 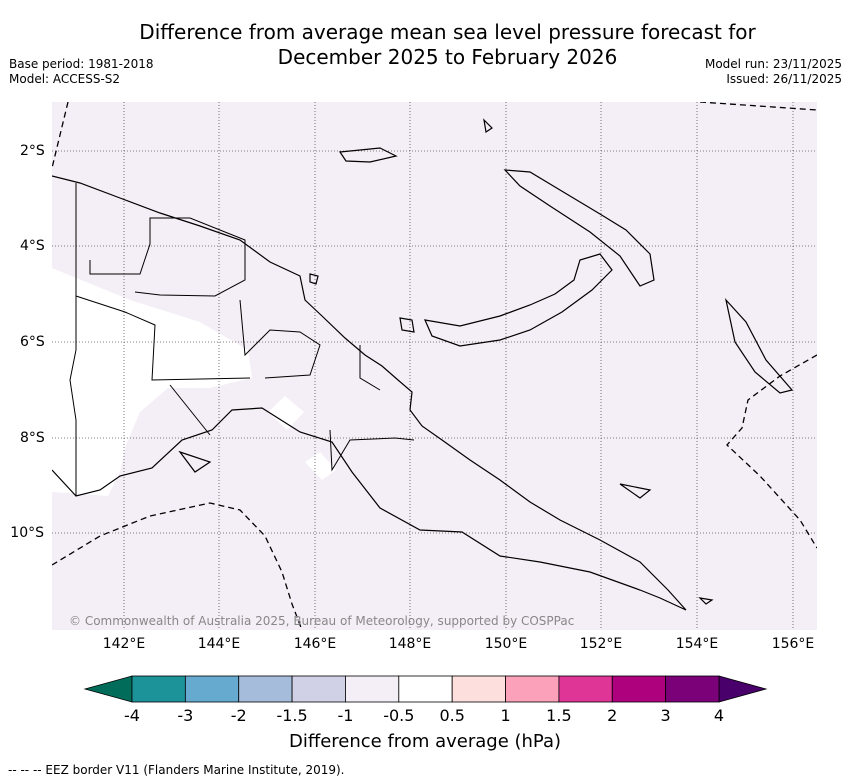 What do you see at coordinates (773, 64) in the screenshot?
I see `model-run: Model run: 23/11/2025` at bounding box center [773, 64].